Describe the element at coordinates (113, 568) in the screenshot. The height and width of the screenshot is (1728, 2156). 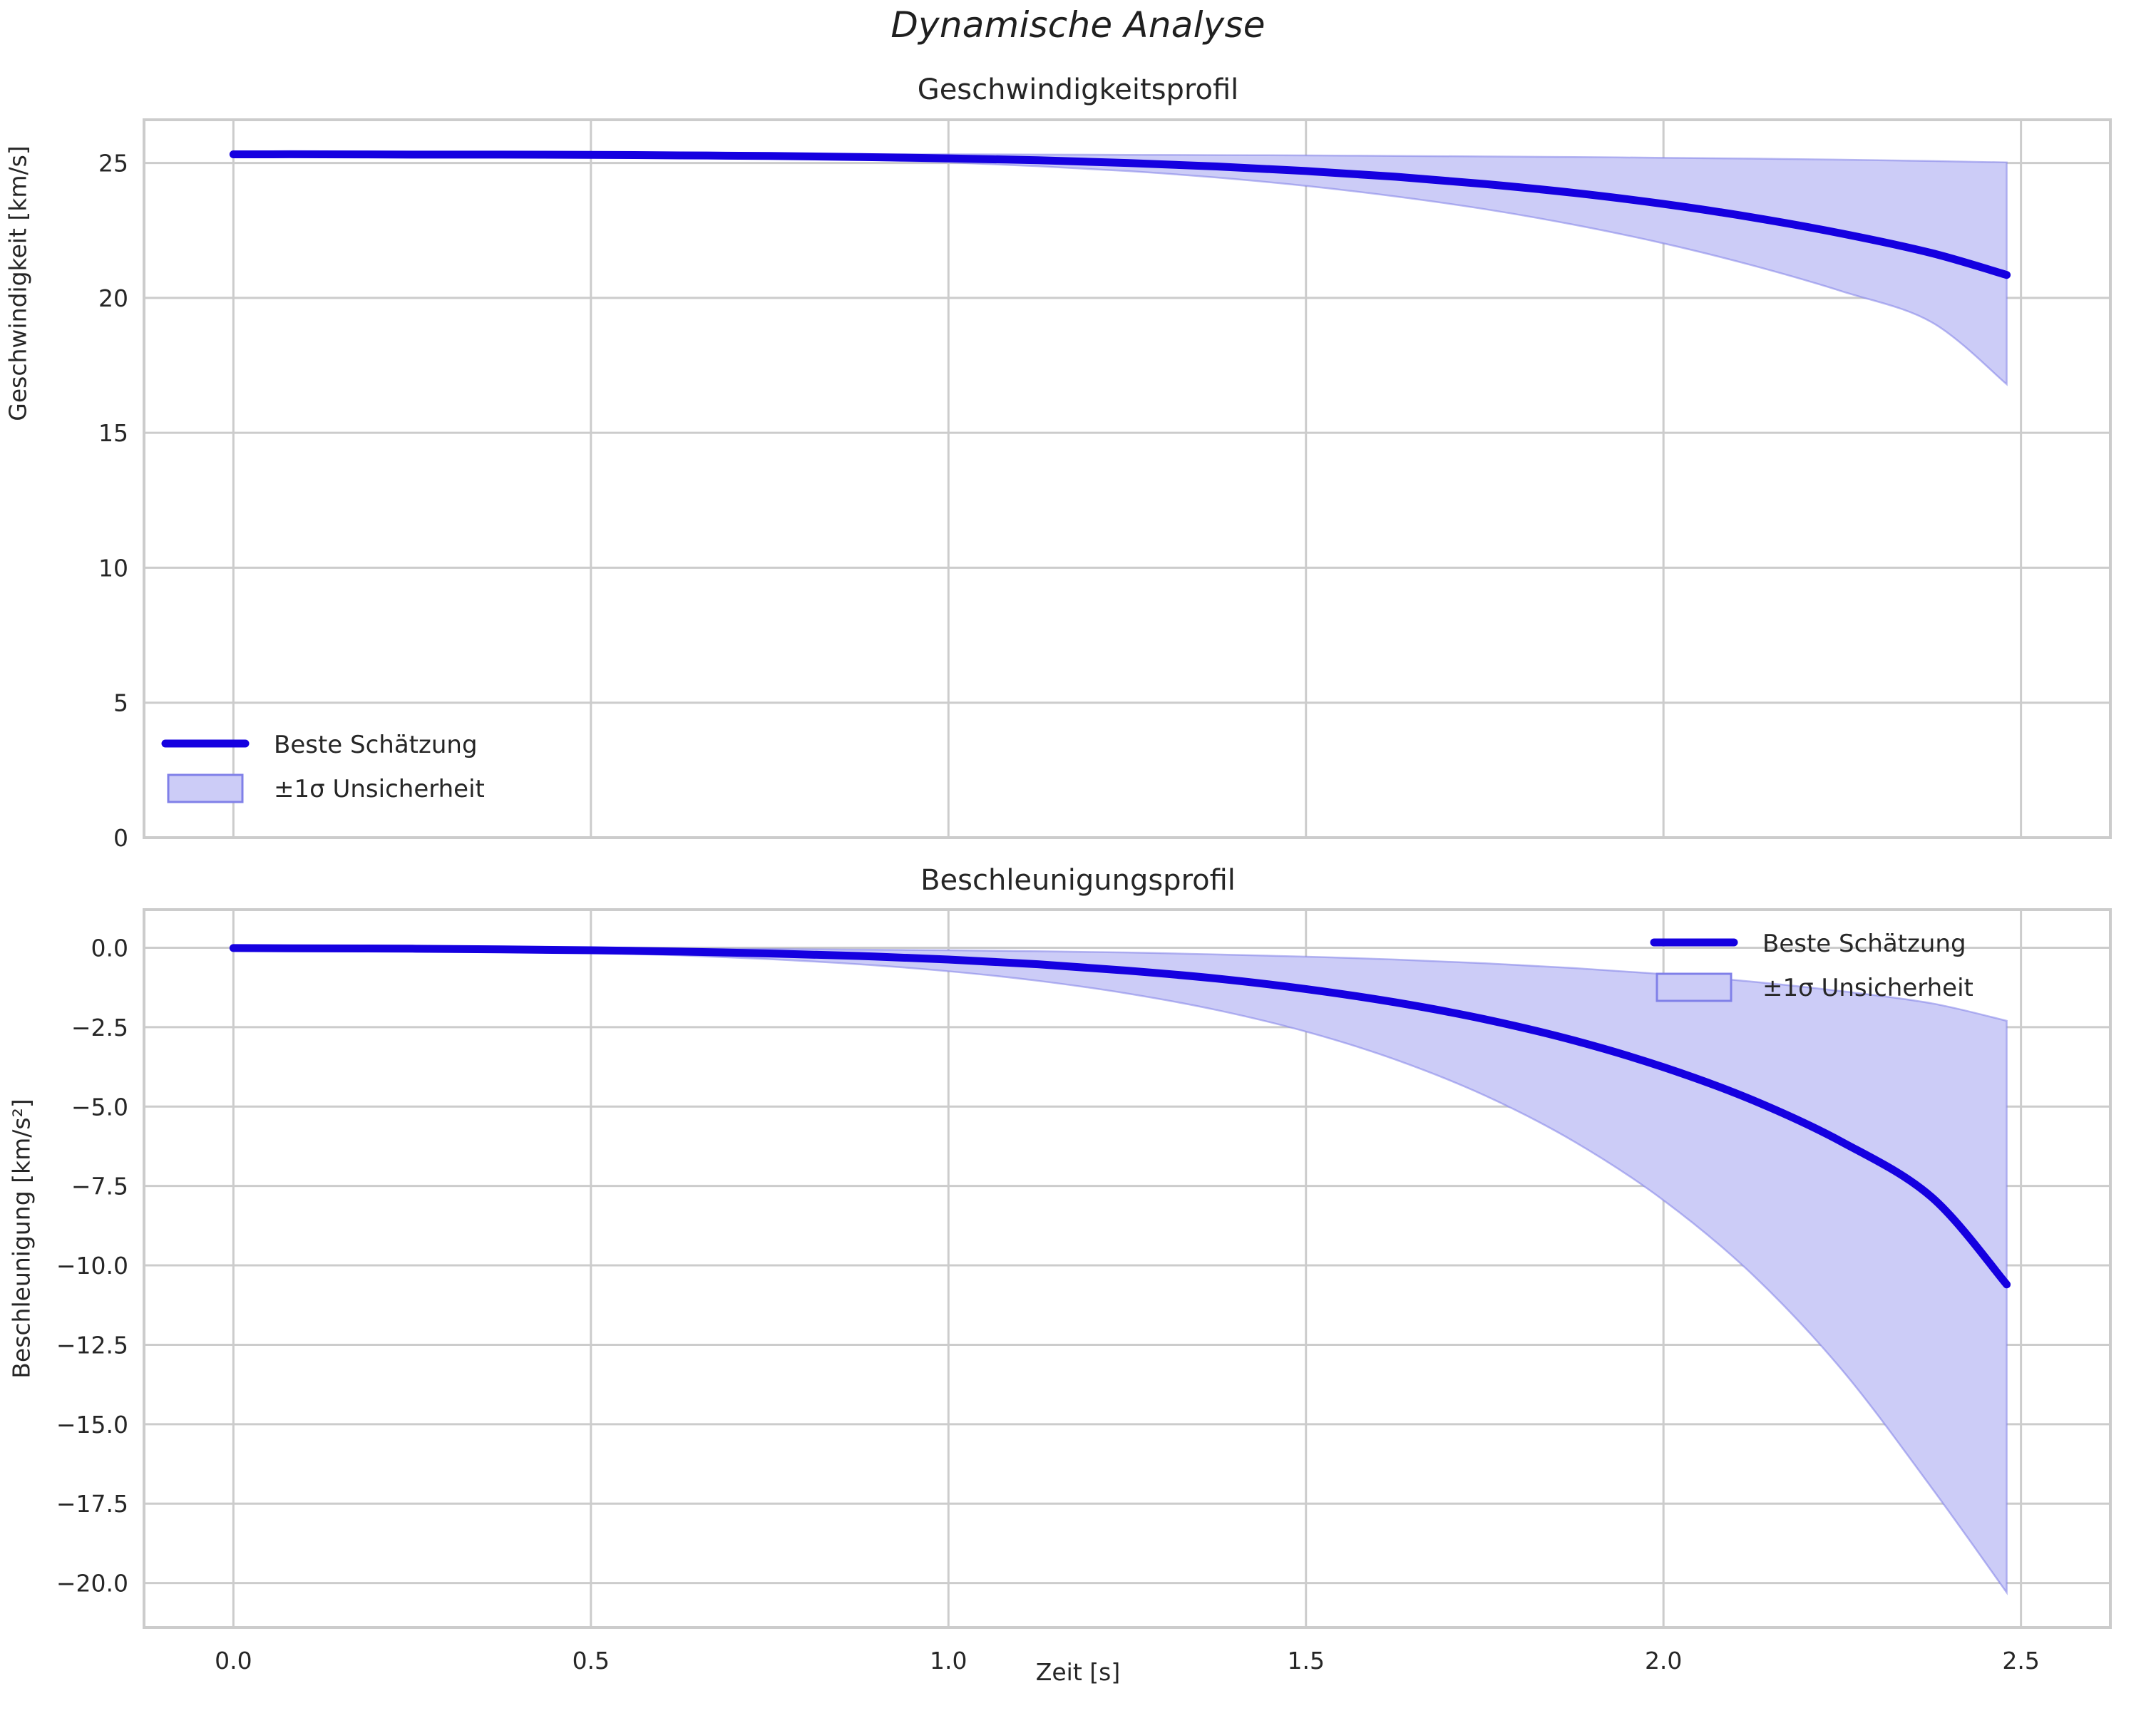
I see `y-tick-label: 10` at that location.